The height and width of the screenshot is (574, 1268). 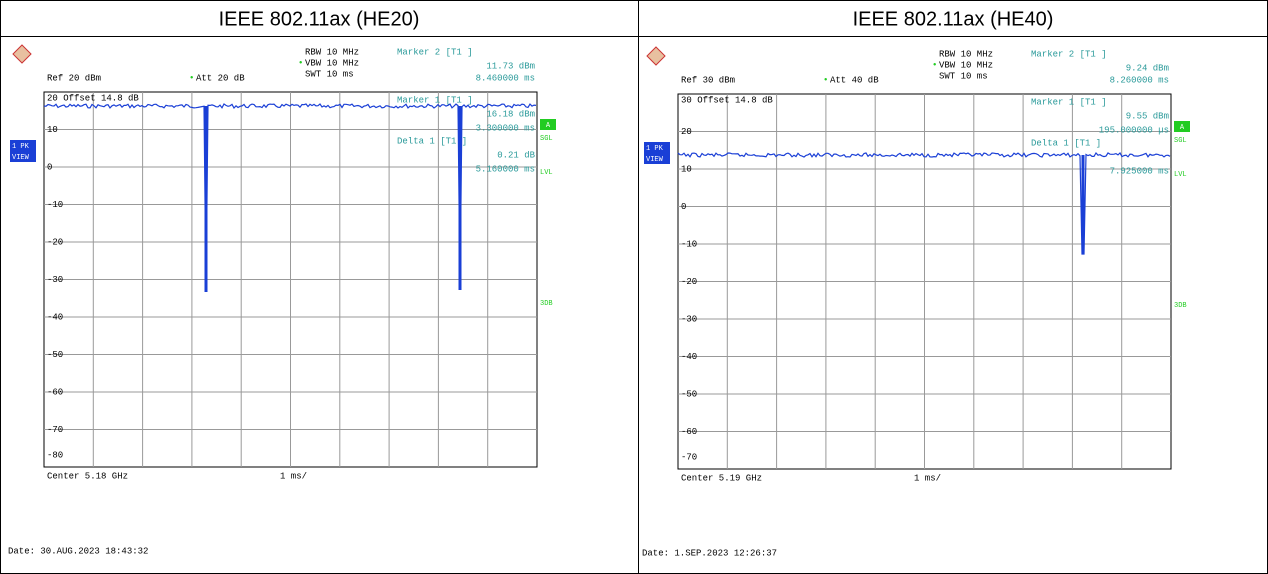 I want to click on label: 7.925000 ms, so click(x=1139, y=171).